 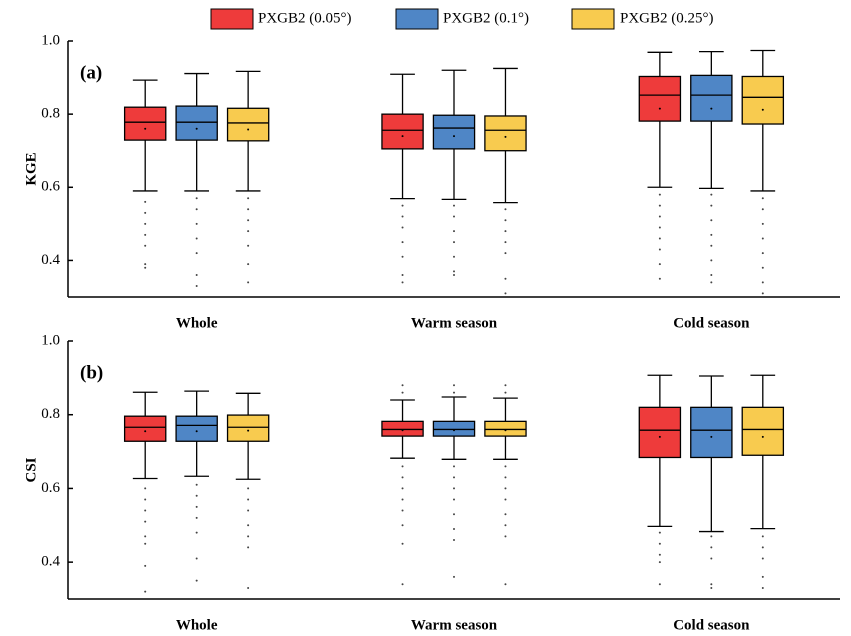 What do you see at coordinates (486, 18) in the screenshot?
I see `legend-label: PXGB2 (0.1°)` at bounding box center [486, 18].